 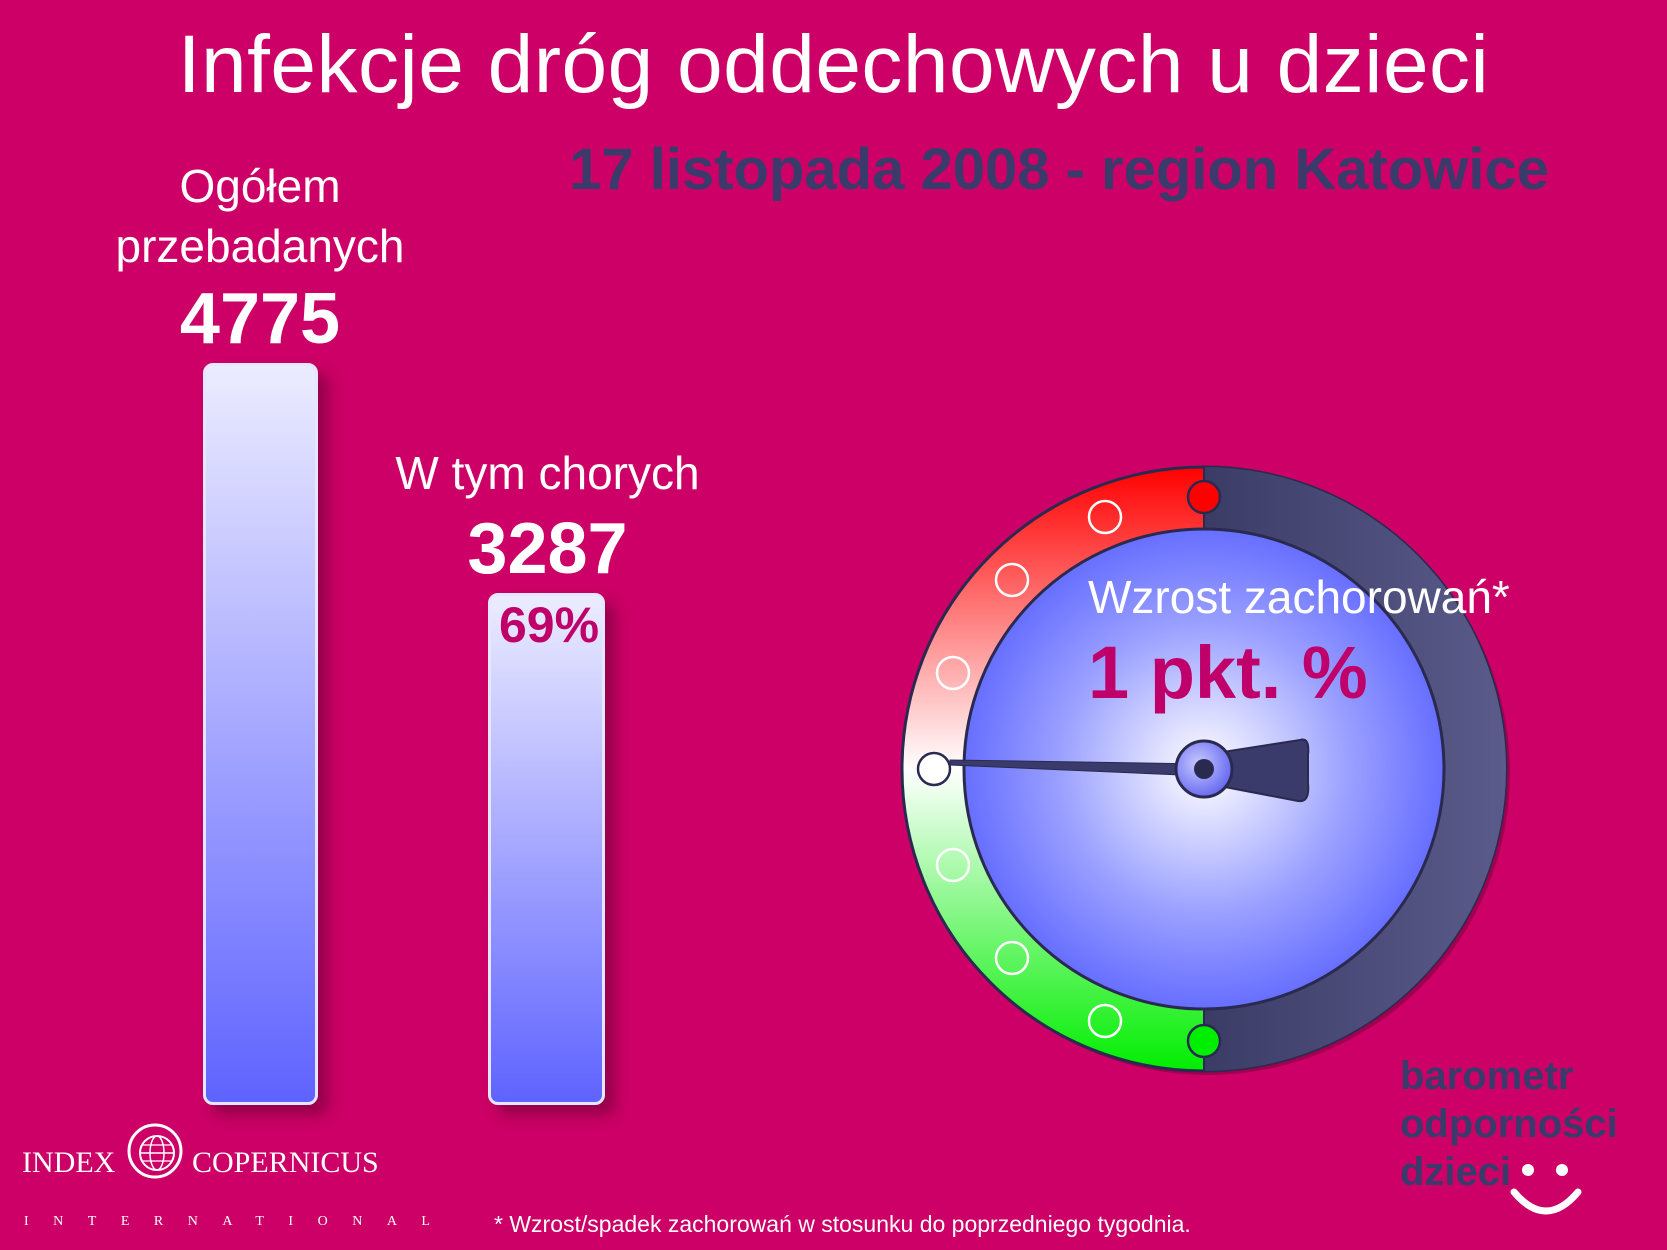 I want to click on brand-line1: barometr, so click(x=1487, y=1076).